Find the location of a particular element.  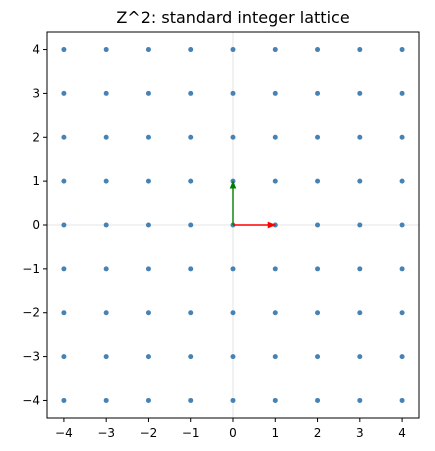

y-tick-label: −1 is located at coordinates (31, 269).